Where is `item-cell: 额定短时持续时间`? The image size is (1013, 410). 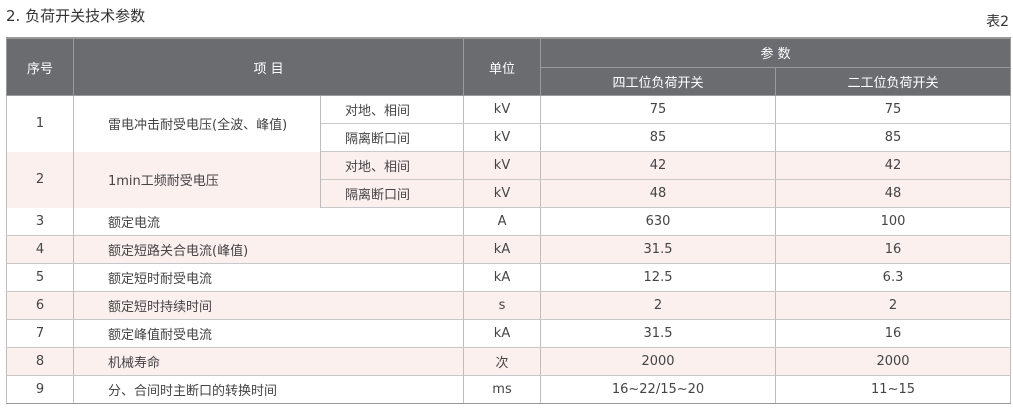
item-cell: 额定短时持续时间 is located at coordinates (268, 305).